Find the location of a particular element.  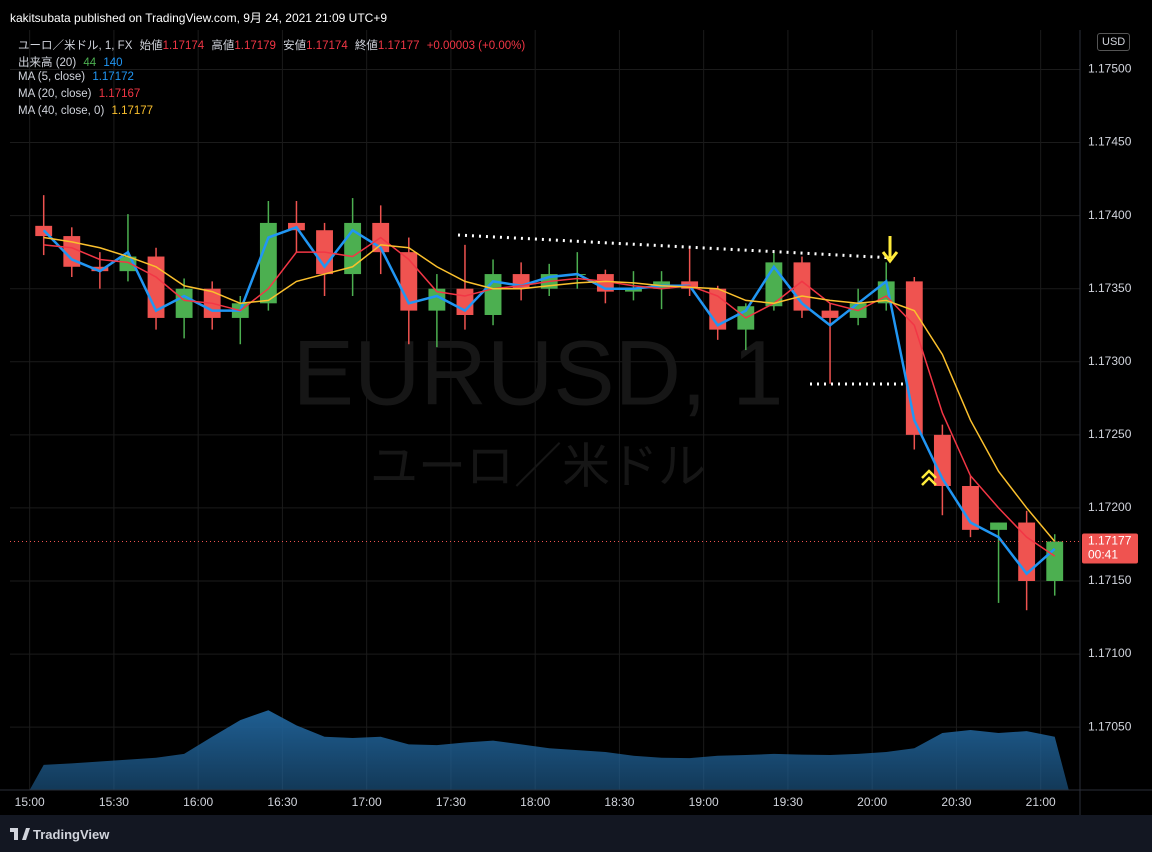

legend-ma5: MA (5, close) 1.17172 is located at coordinates (78, 77).